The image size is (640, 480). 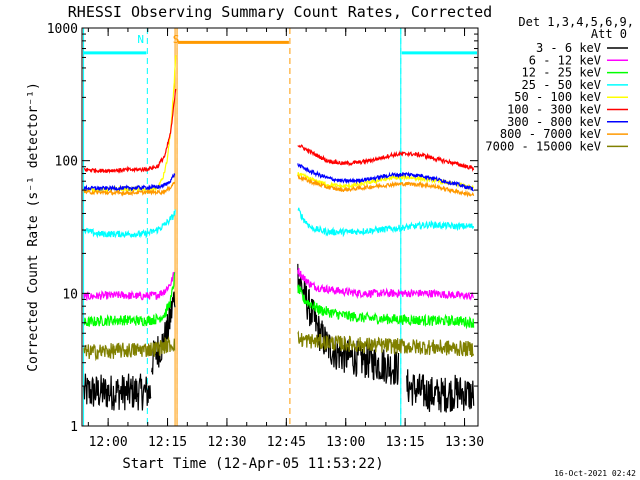 I want to click on series-25-50-kev, so click(x=279, y=223).